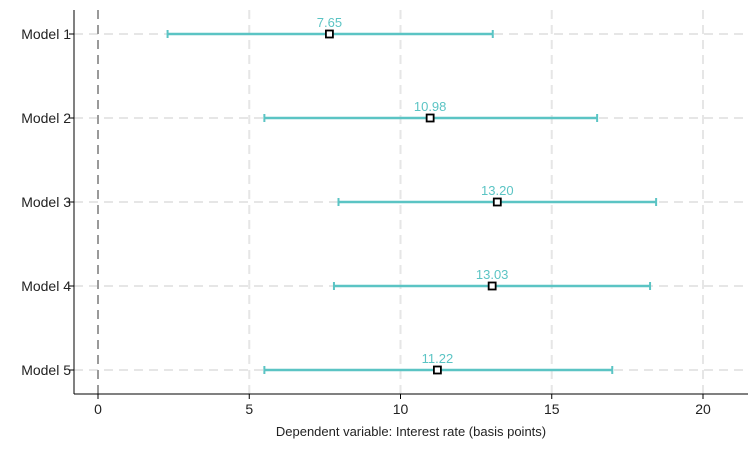 The height and width of the screenshot is (450, 756). What do you see at coordinates (492, 274) in the screenshot?
I see `estimate-value-label: 13.03` at bounding box center [492, 274].